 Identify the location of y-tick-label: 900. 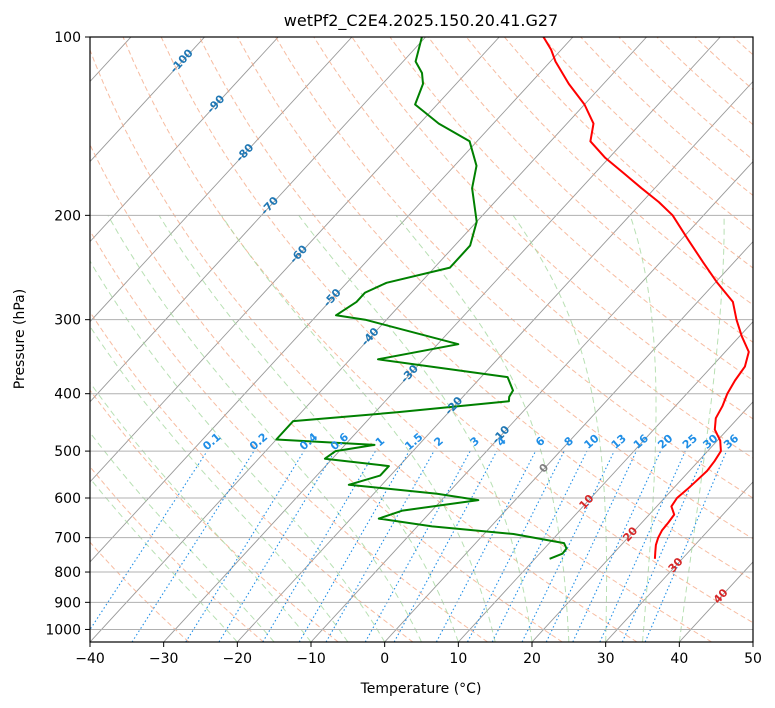
(67, 603).